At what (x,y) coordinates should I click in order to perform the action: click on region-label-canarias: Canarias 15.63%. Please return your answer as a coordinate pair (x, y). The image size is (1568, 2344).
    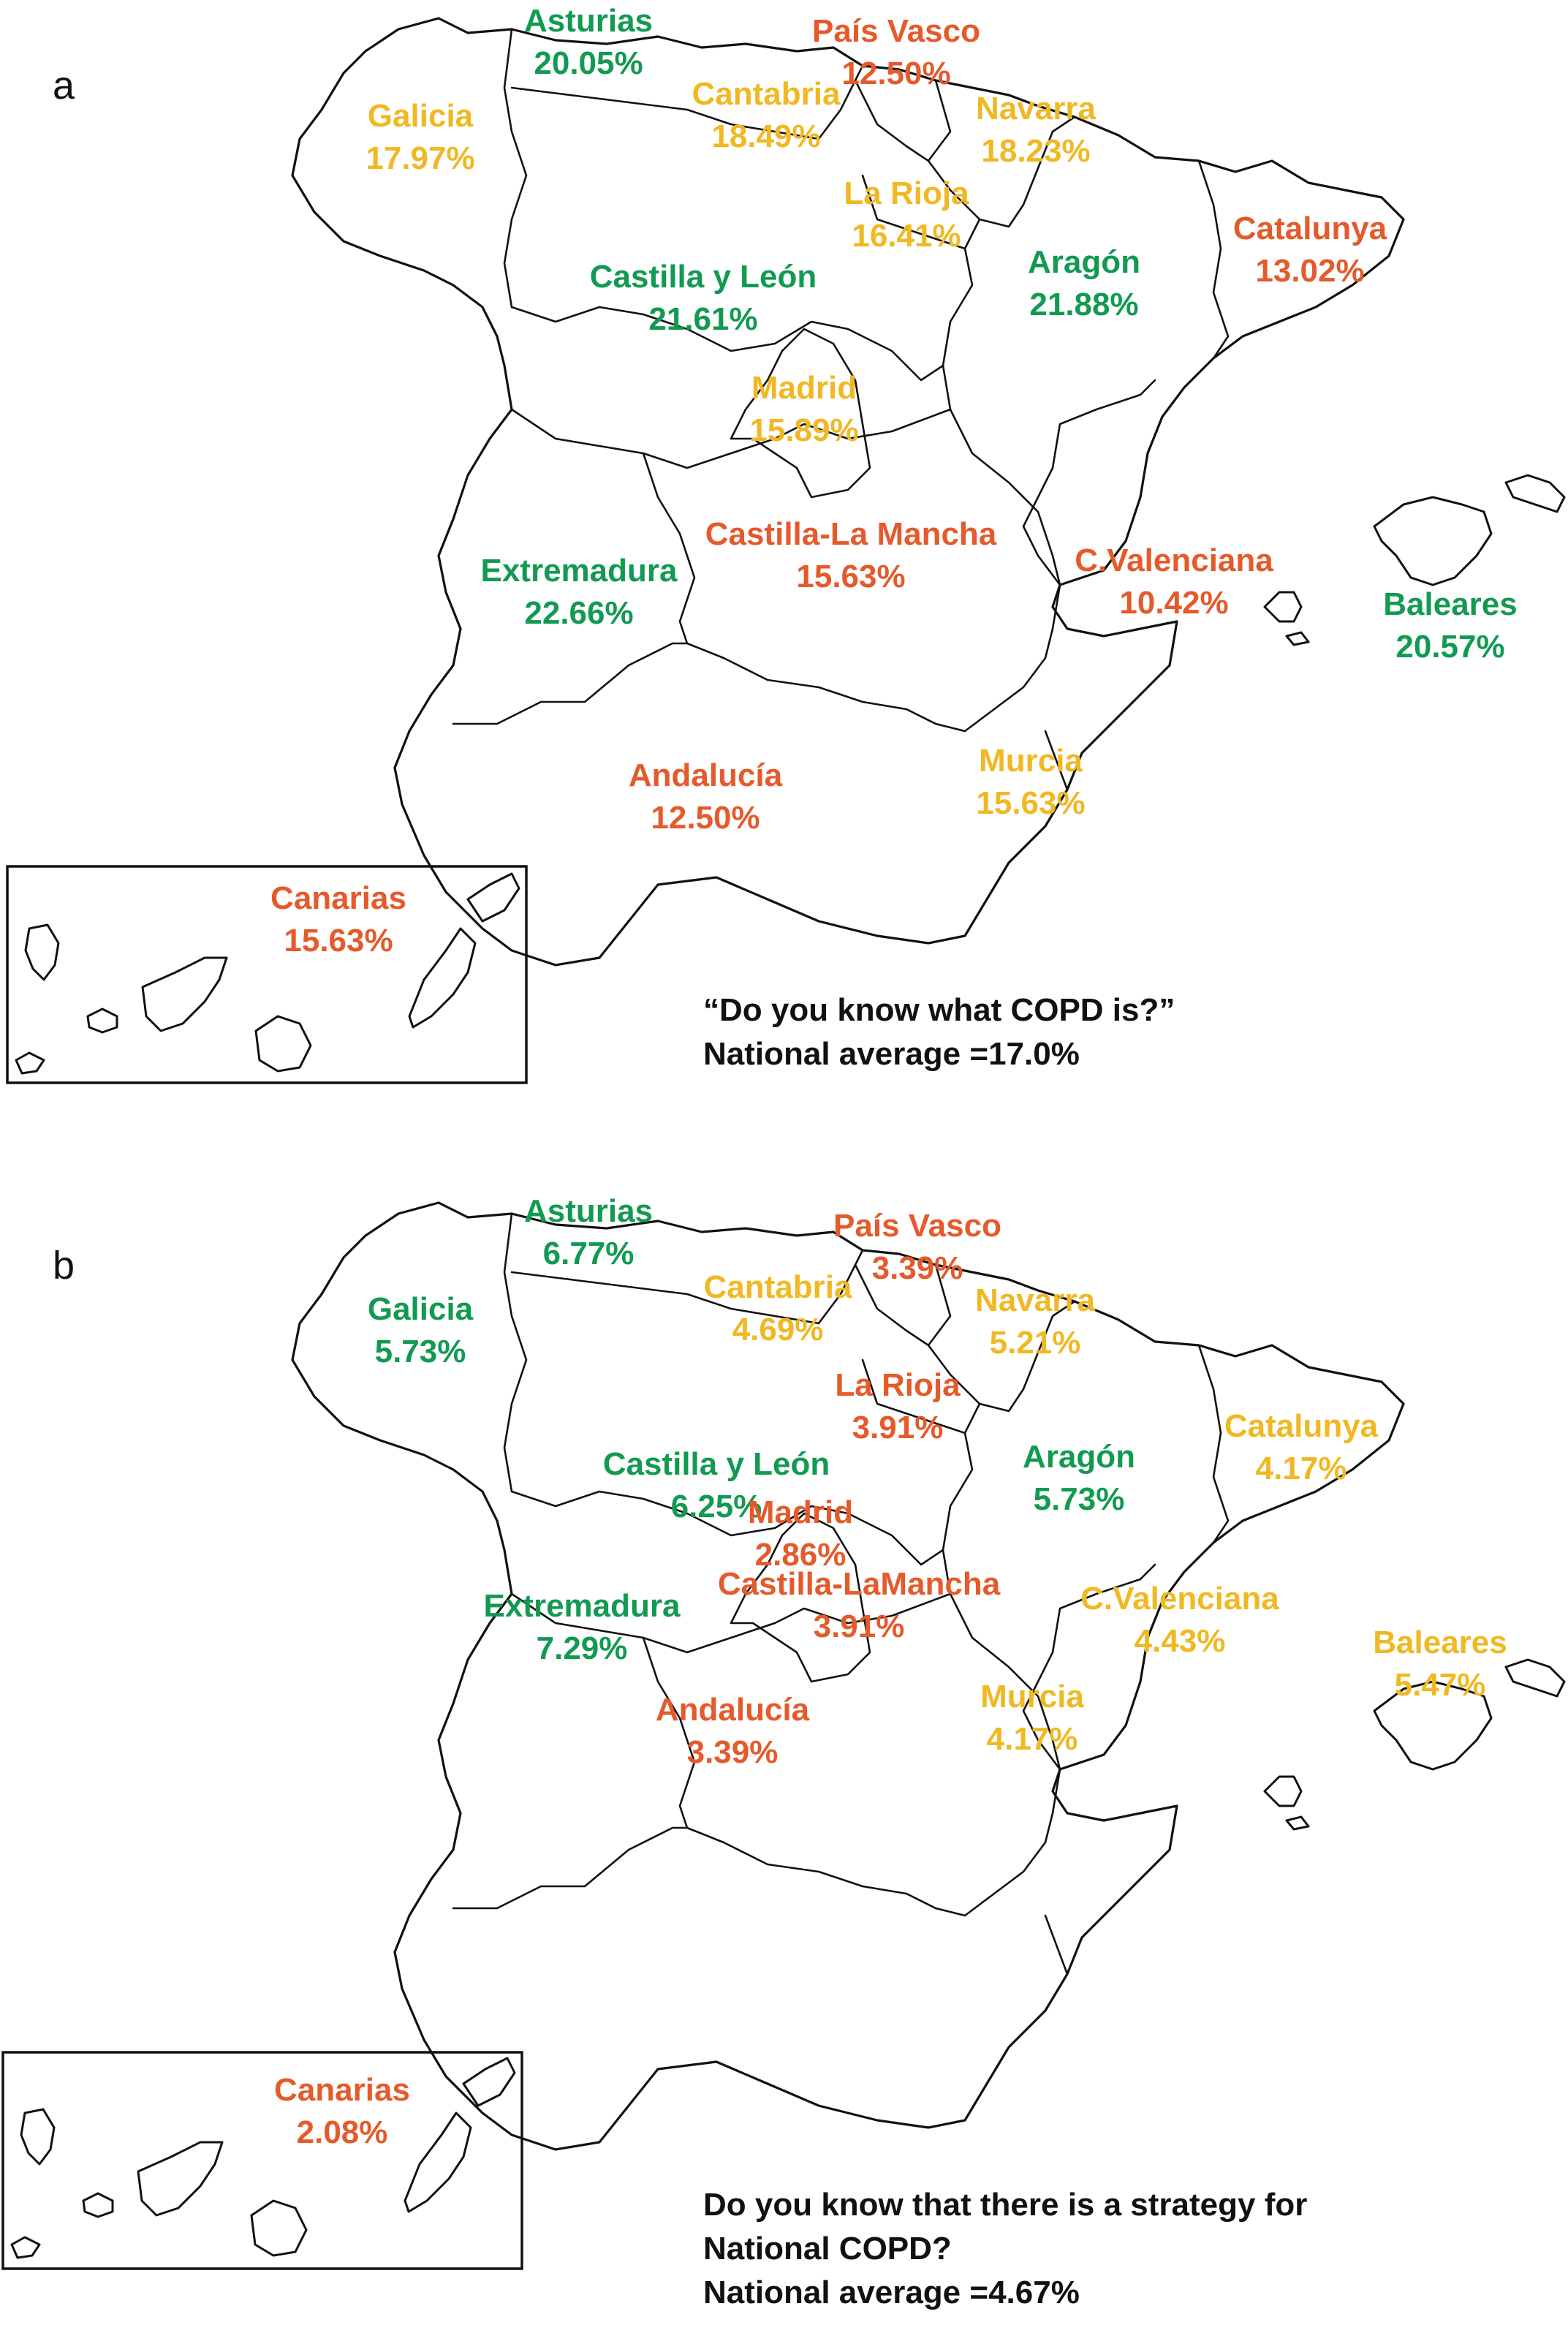
    Looking at the image, I should click on (338, 920).